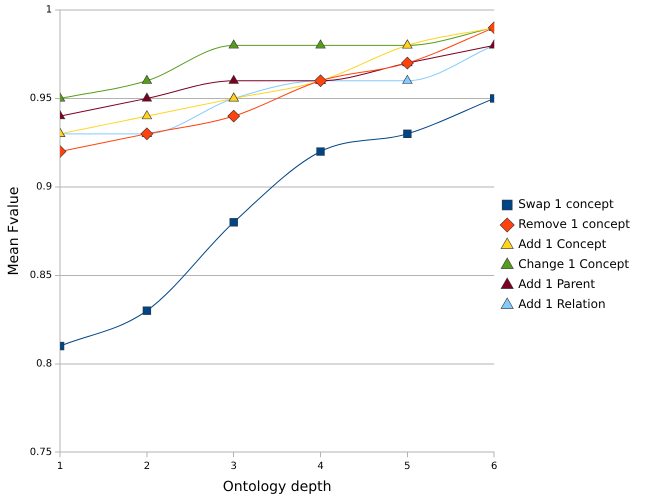  Describe the element at coordinates (41, 275) in the screenshot. I see `y-tick-label: 0.85` at that location.